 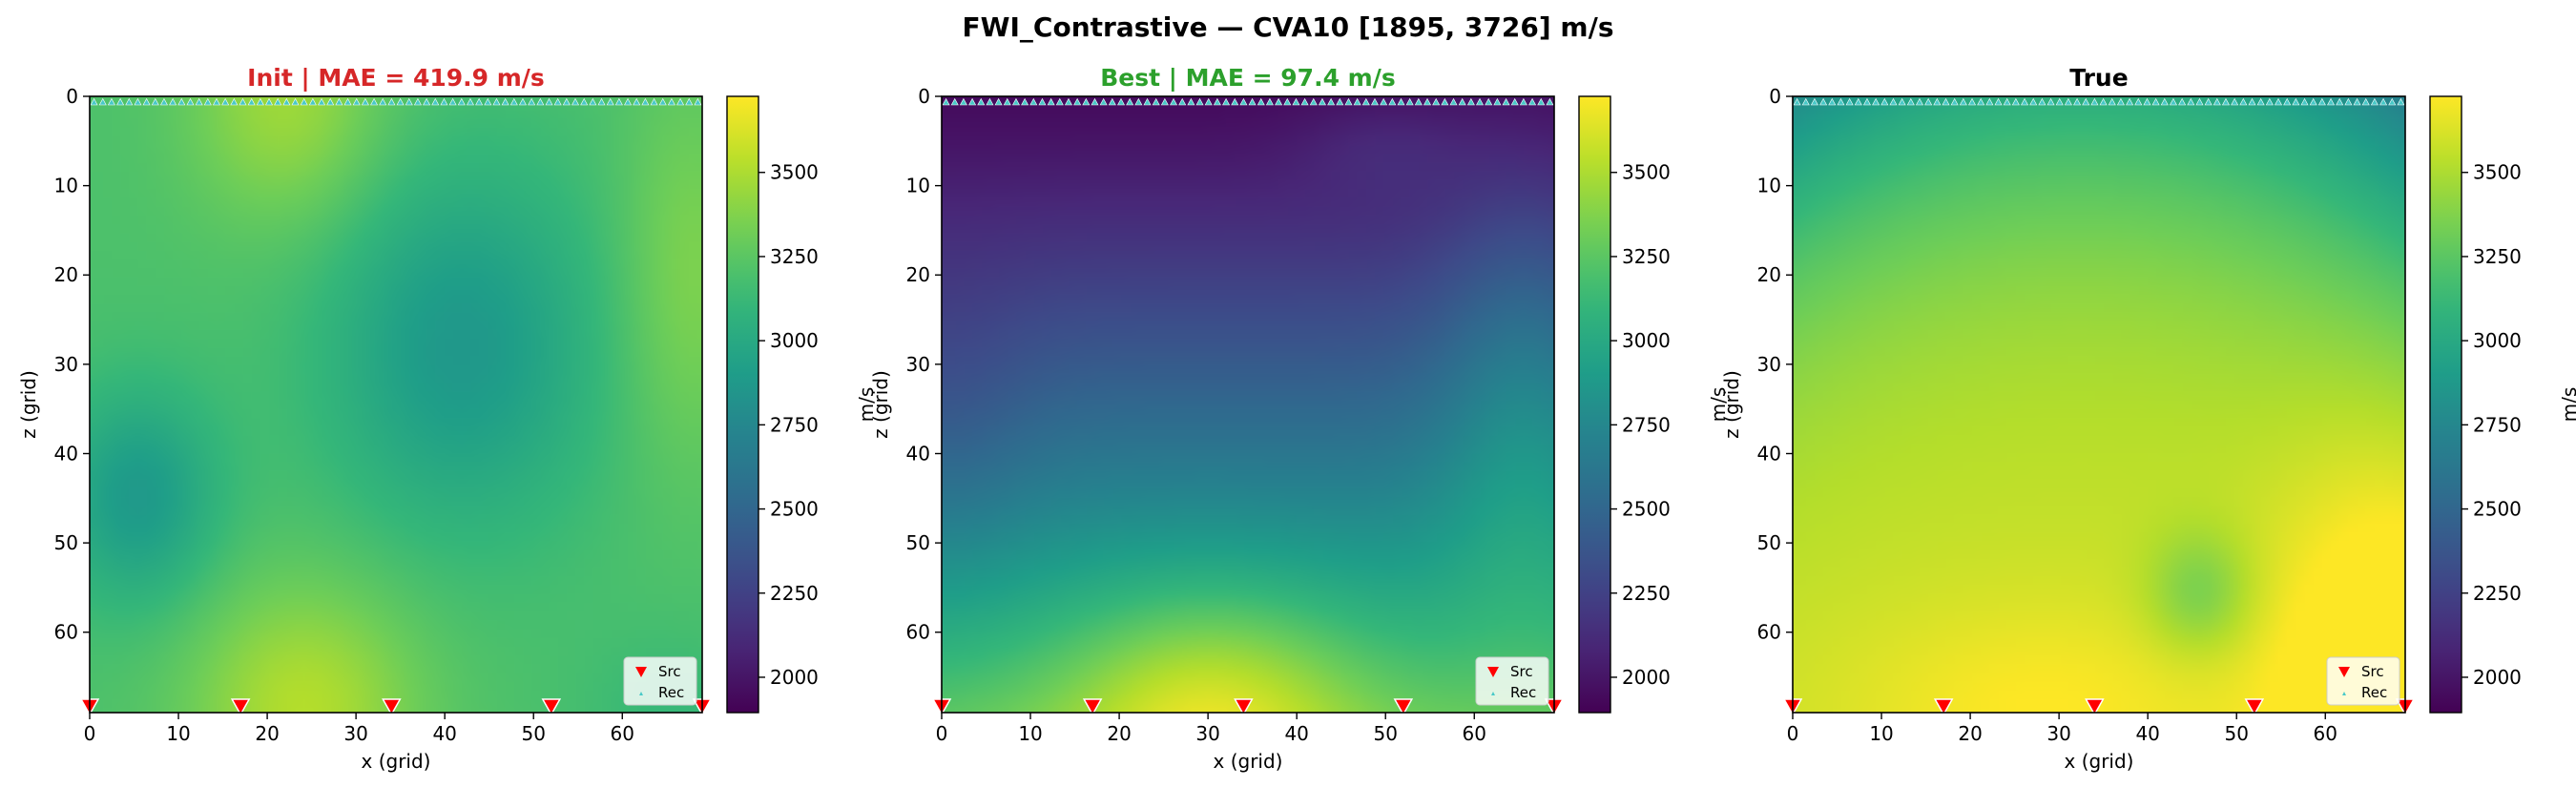 What do you see at coordinates (942, 733) in the screenshot?
I see `x-tick-label: 0` at bounding box center [942, 733].